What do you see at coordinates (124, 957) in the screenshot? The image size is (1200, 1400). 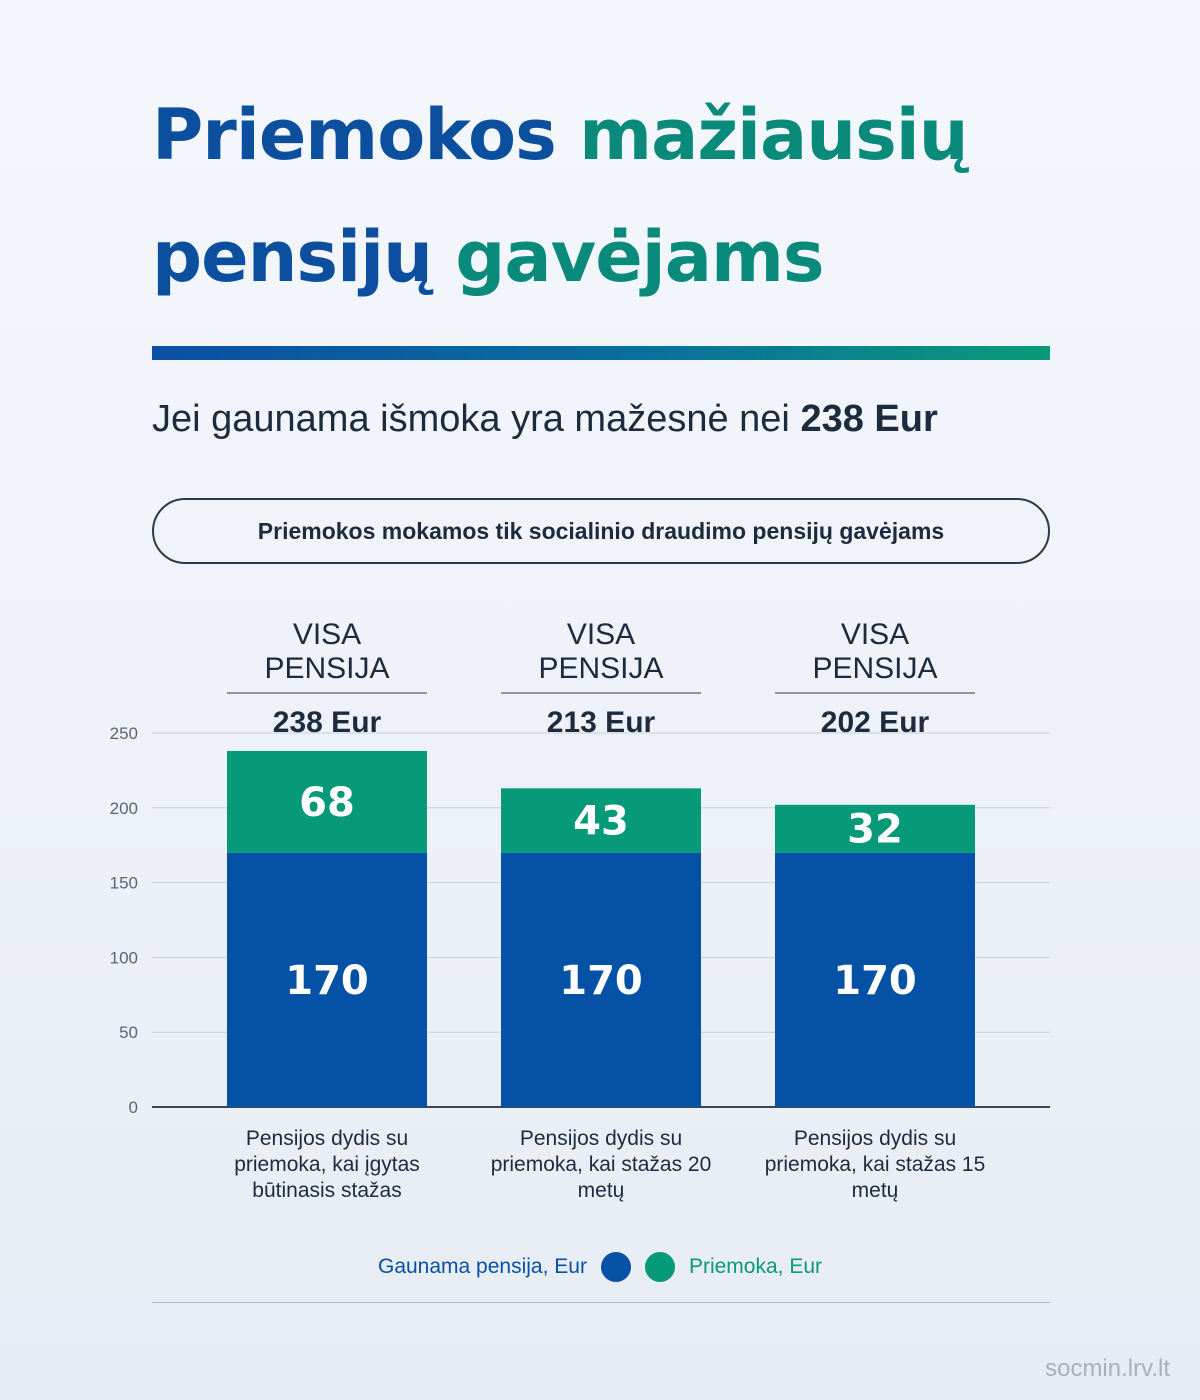 I see `y-tick-label: 100` at bounding box center [124, 957].